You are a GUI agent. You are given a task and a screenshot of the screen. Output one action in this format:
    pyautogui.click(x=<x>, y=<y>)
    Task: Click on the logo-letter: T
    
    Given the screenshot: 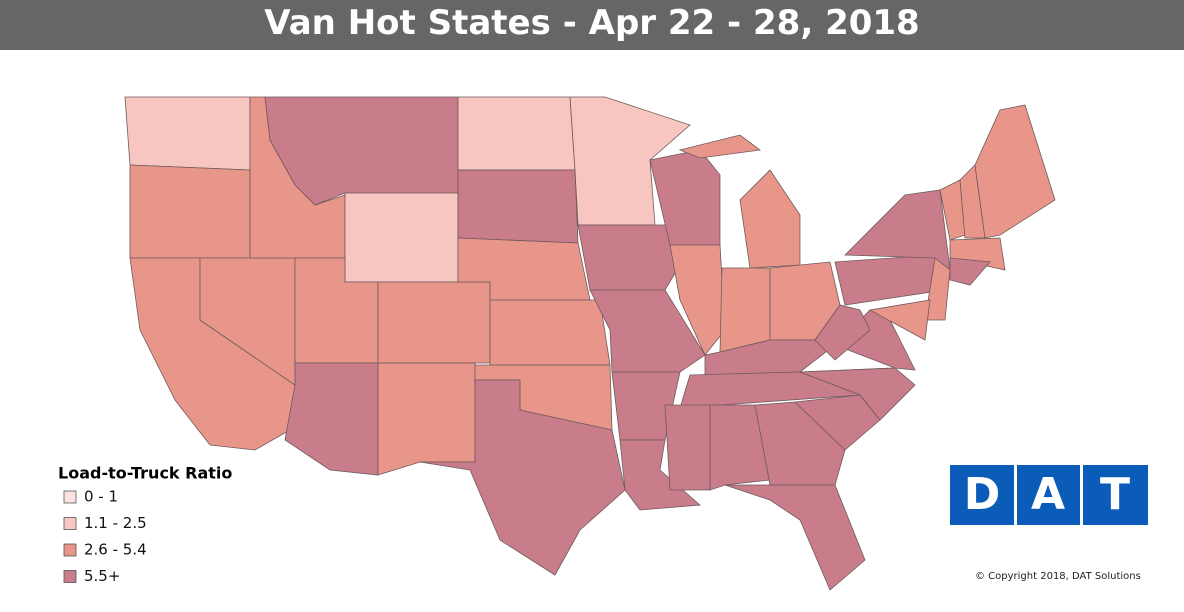 What is the action you would take?
    pyautogui.click(x=1115, y=494)
    